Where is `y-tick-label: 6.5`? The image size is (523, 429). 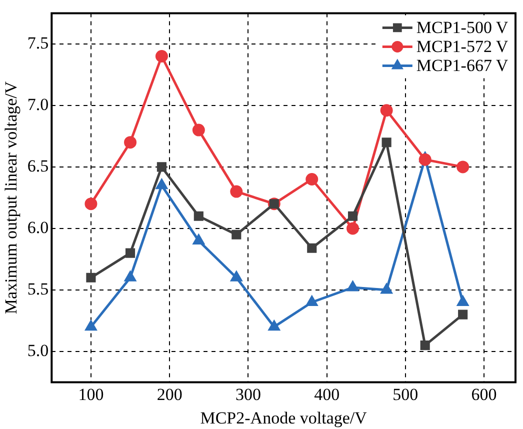
y-tick-label: 6.5 is located at coordinates (38, 166).